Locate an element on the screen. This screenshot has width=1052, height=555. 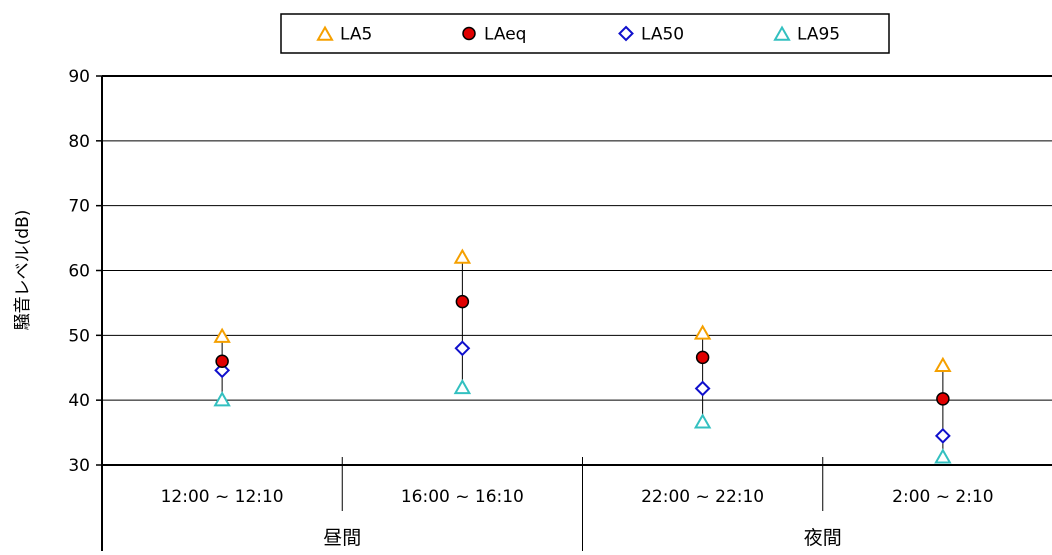
legend-label-laeq: LAeq is located at coordinates (505, 35).